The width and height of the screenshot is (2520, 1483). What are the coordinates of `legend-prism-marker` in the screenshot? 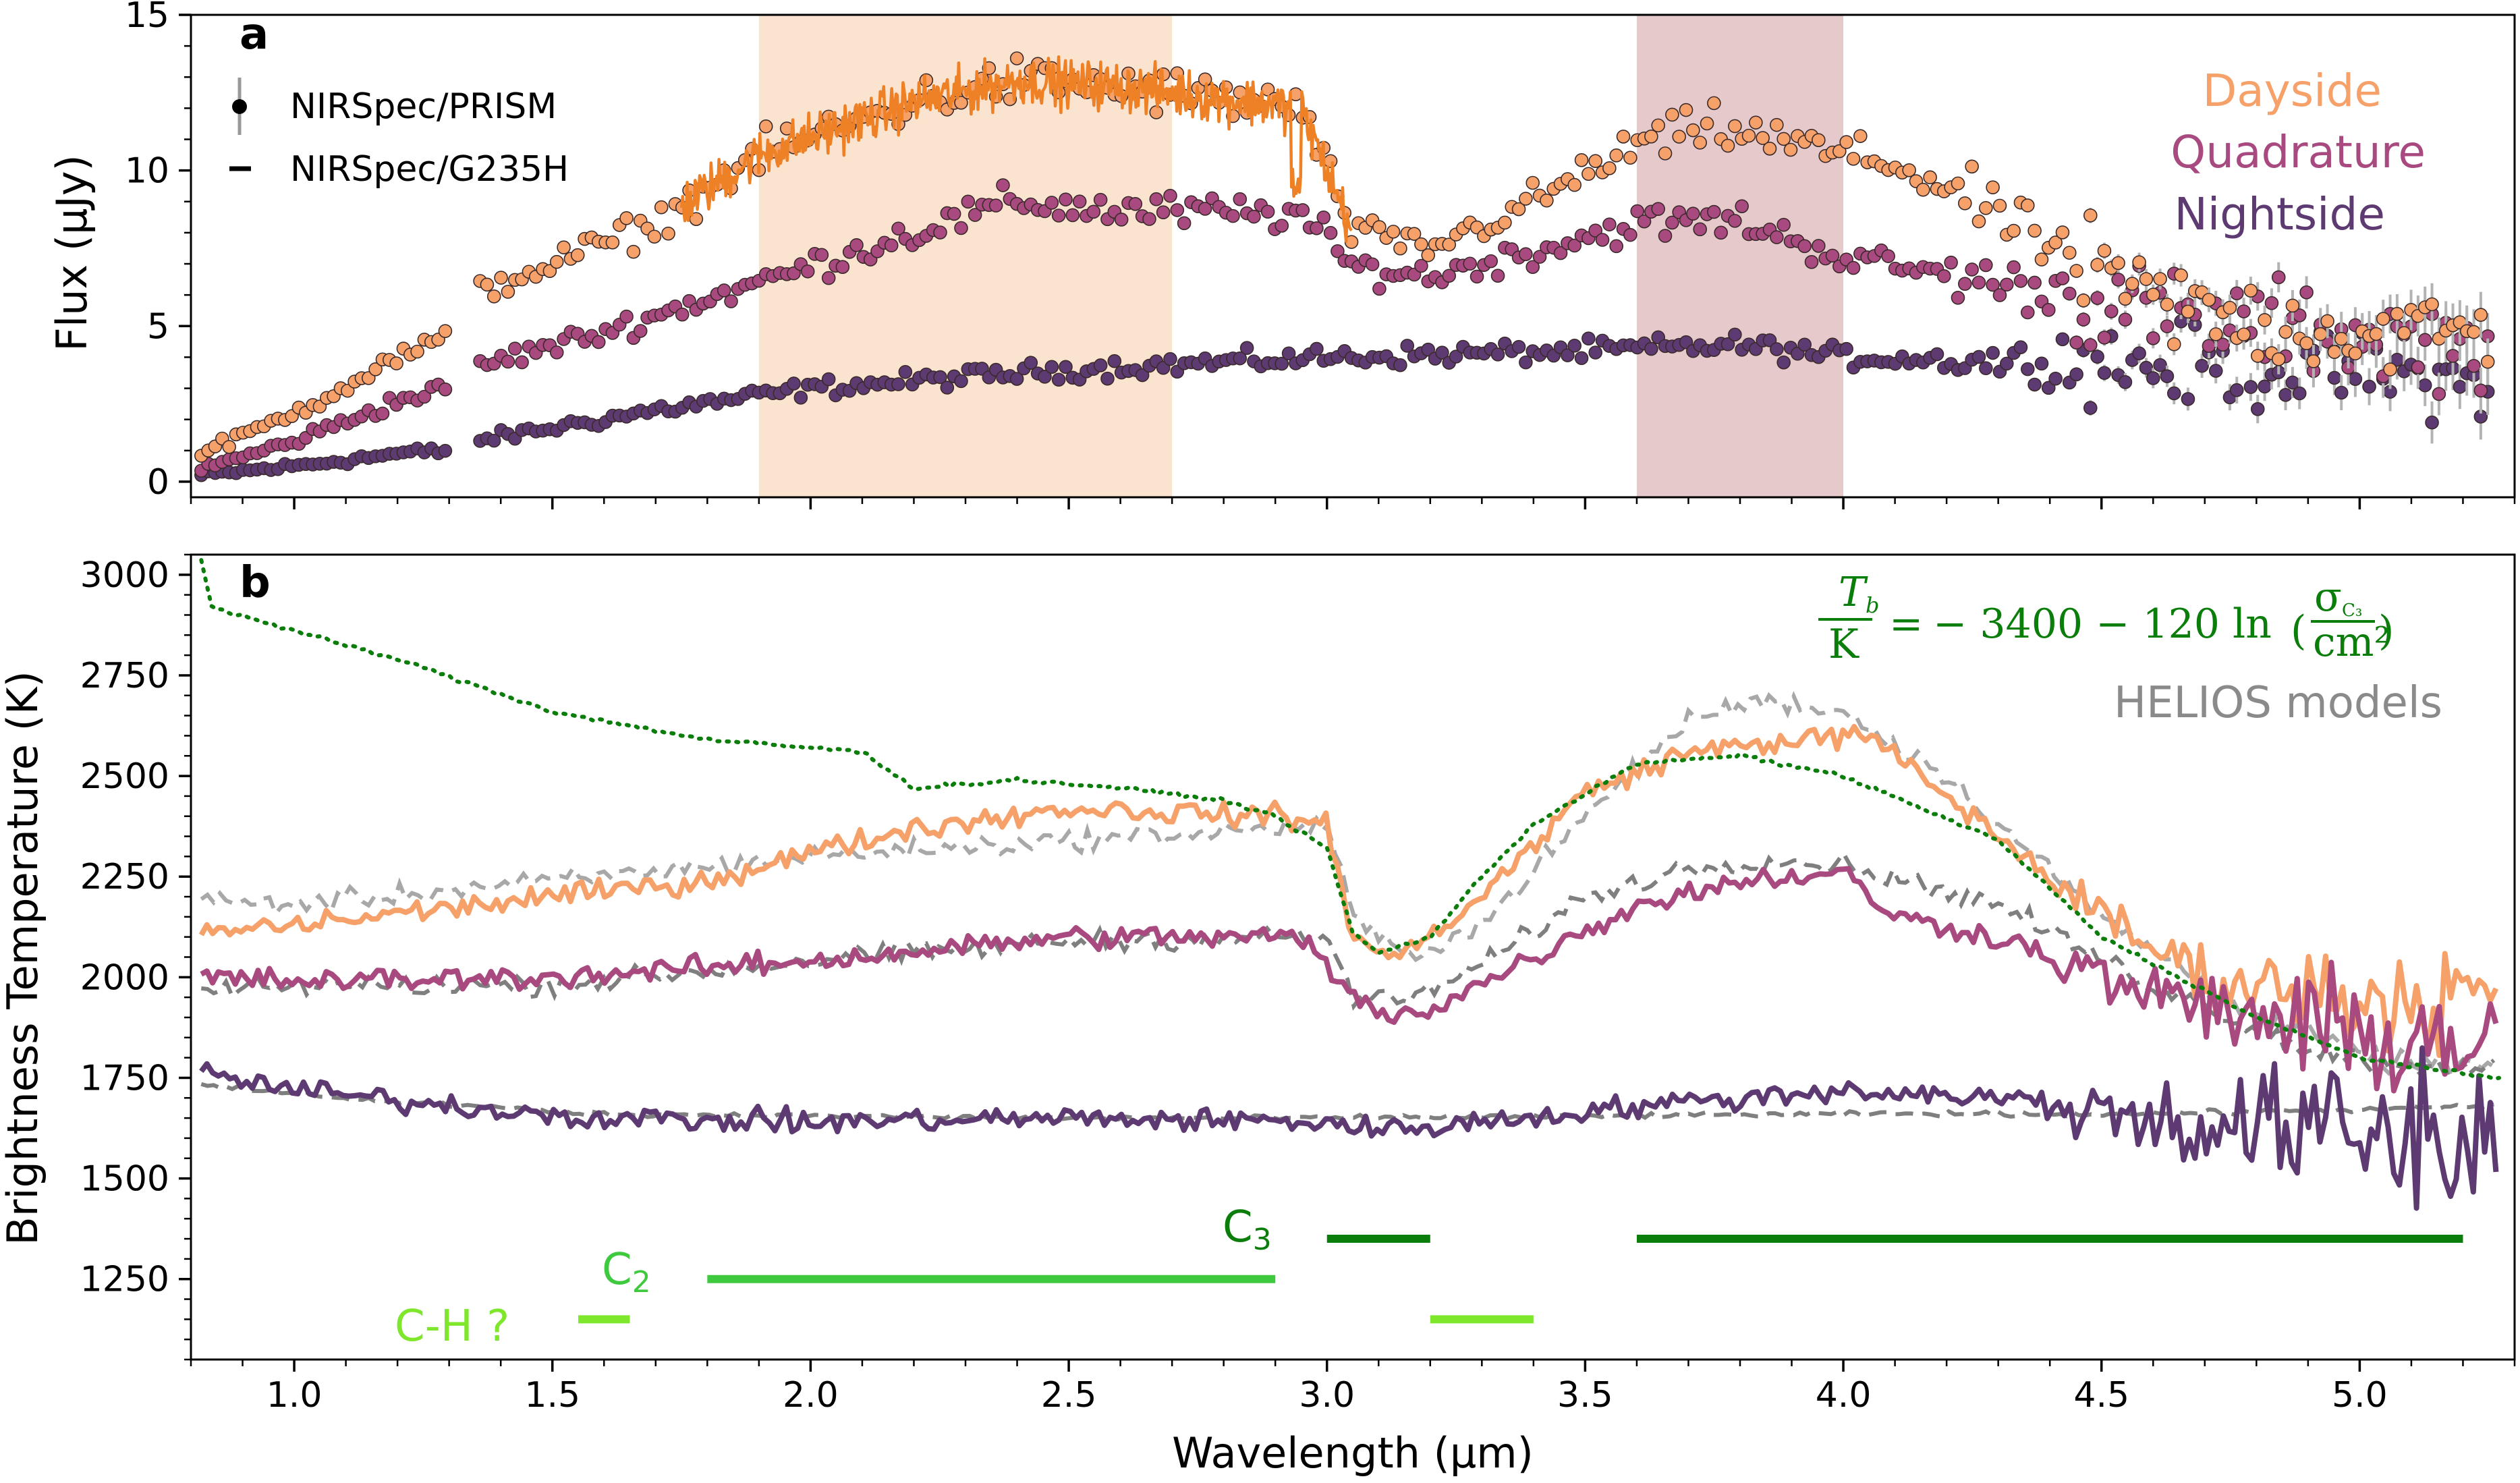 It's located at (239, 107).